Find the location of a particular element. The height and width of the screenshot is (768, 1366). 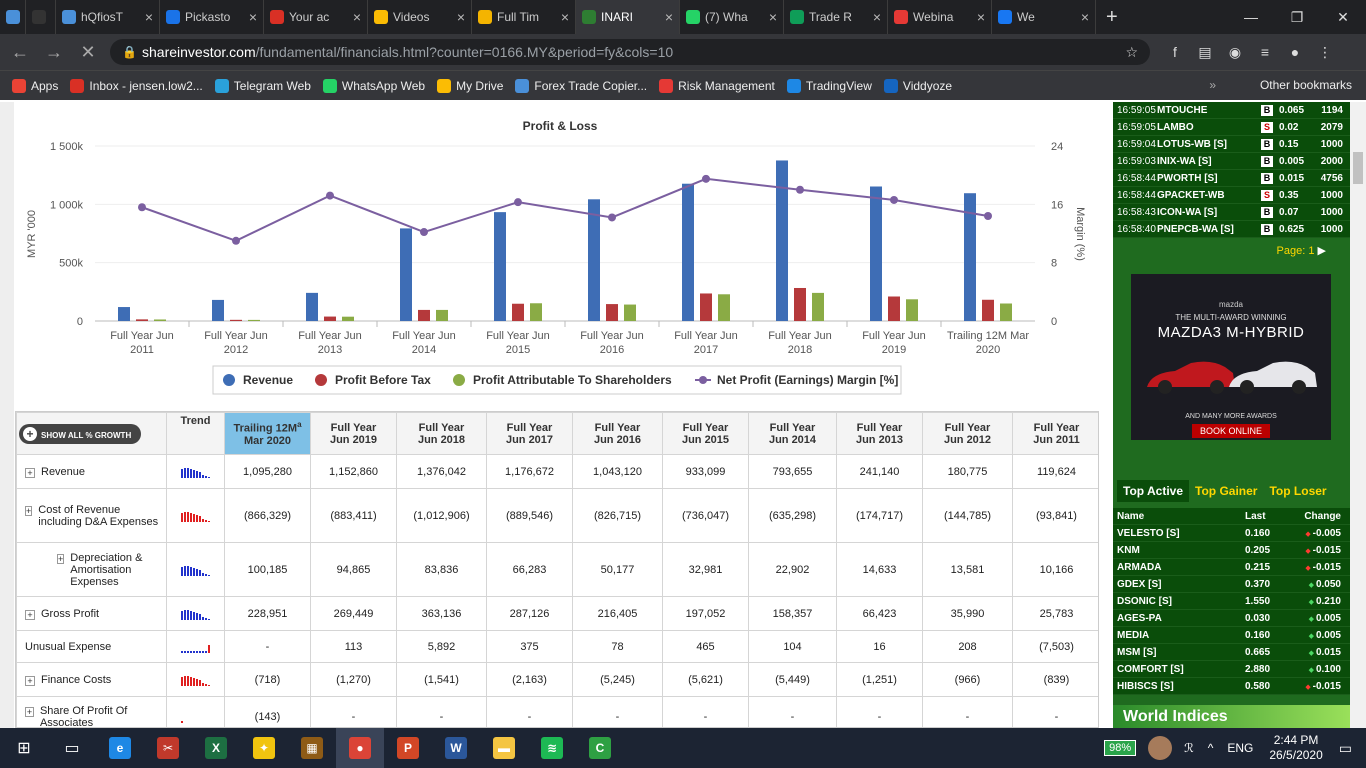

bookmark-item: My Drive is located at coordinates (470, 85).